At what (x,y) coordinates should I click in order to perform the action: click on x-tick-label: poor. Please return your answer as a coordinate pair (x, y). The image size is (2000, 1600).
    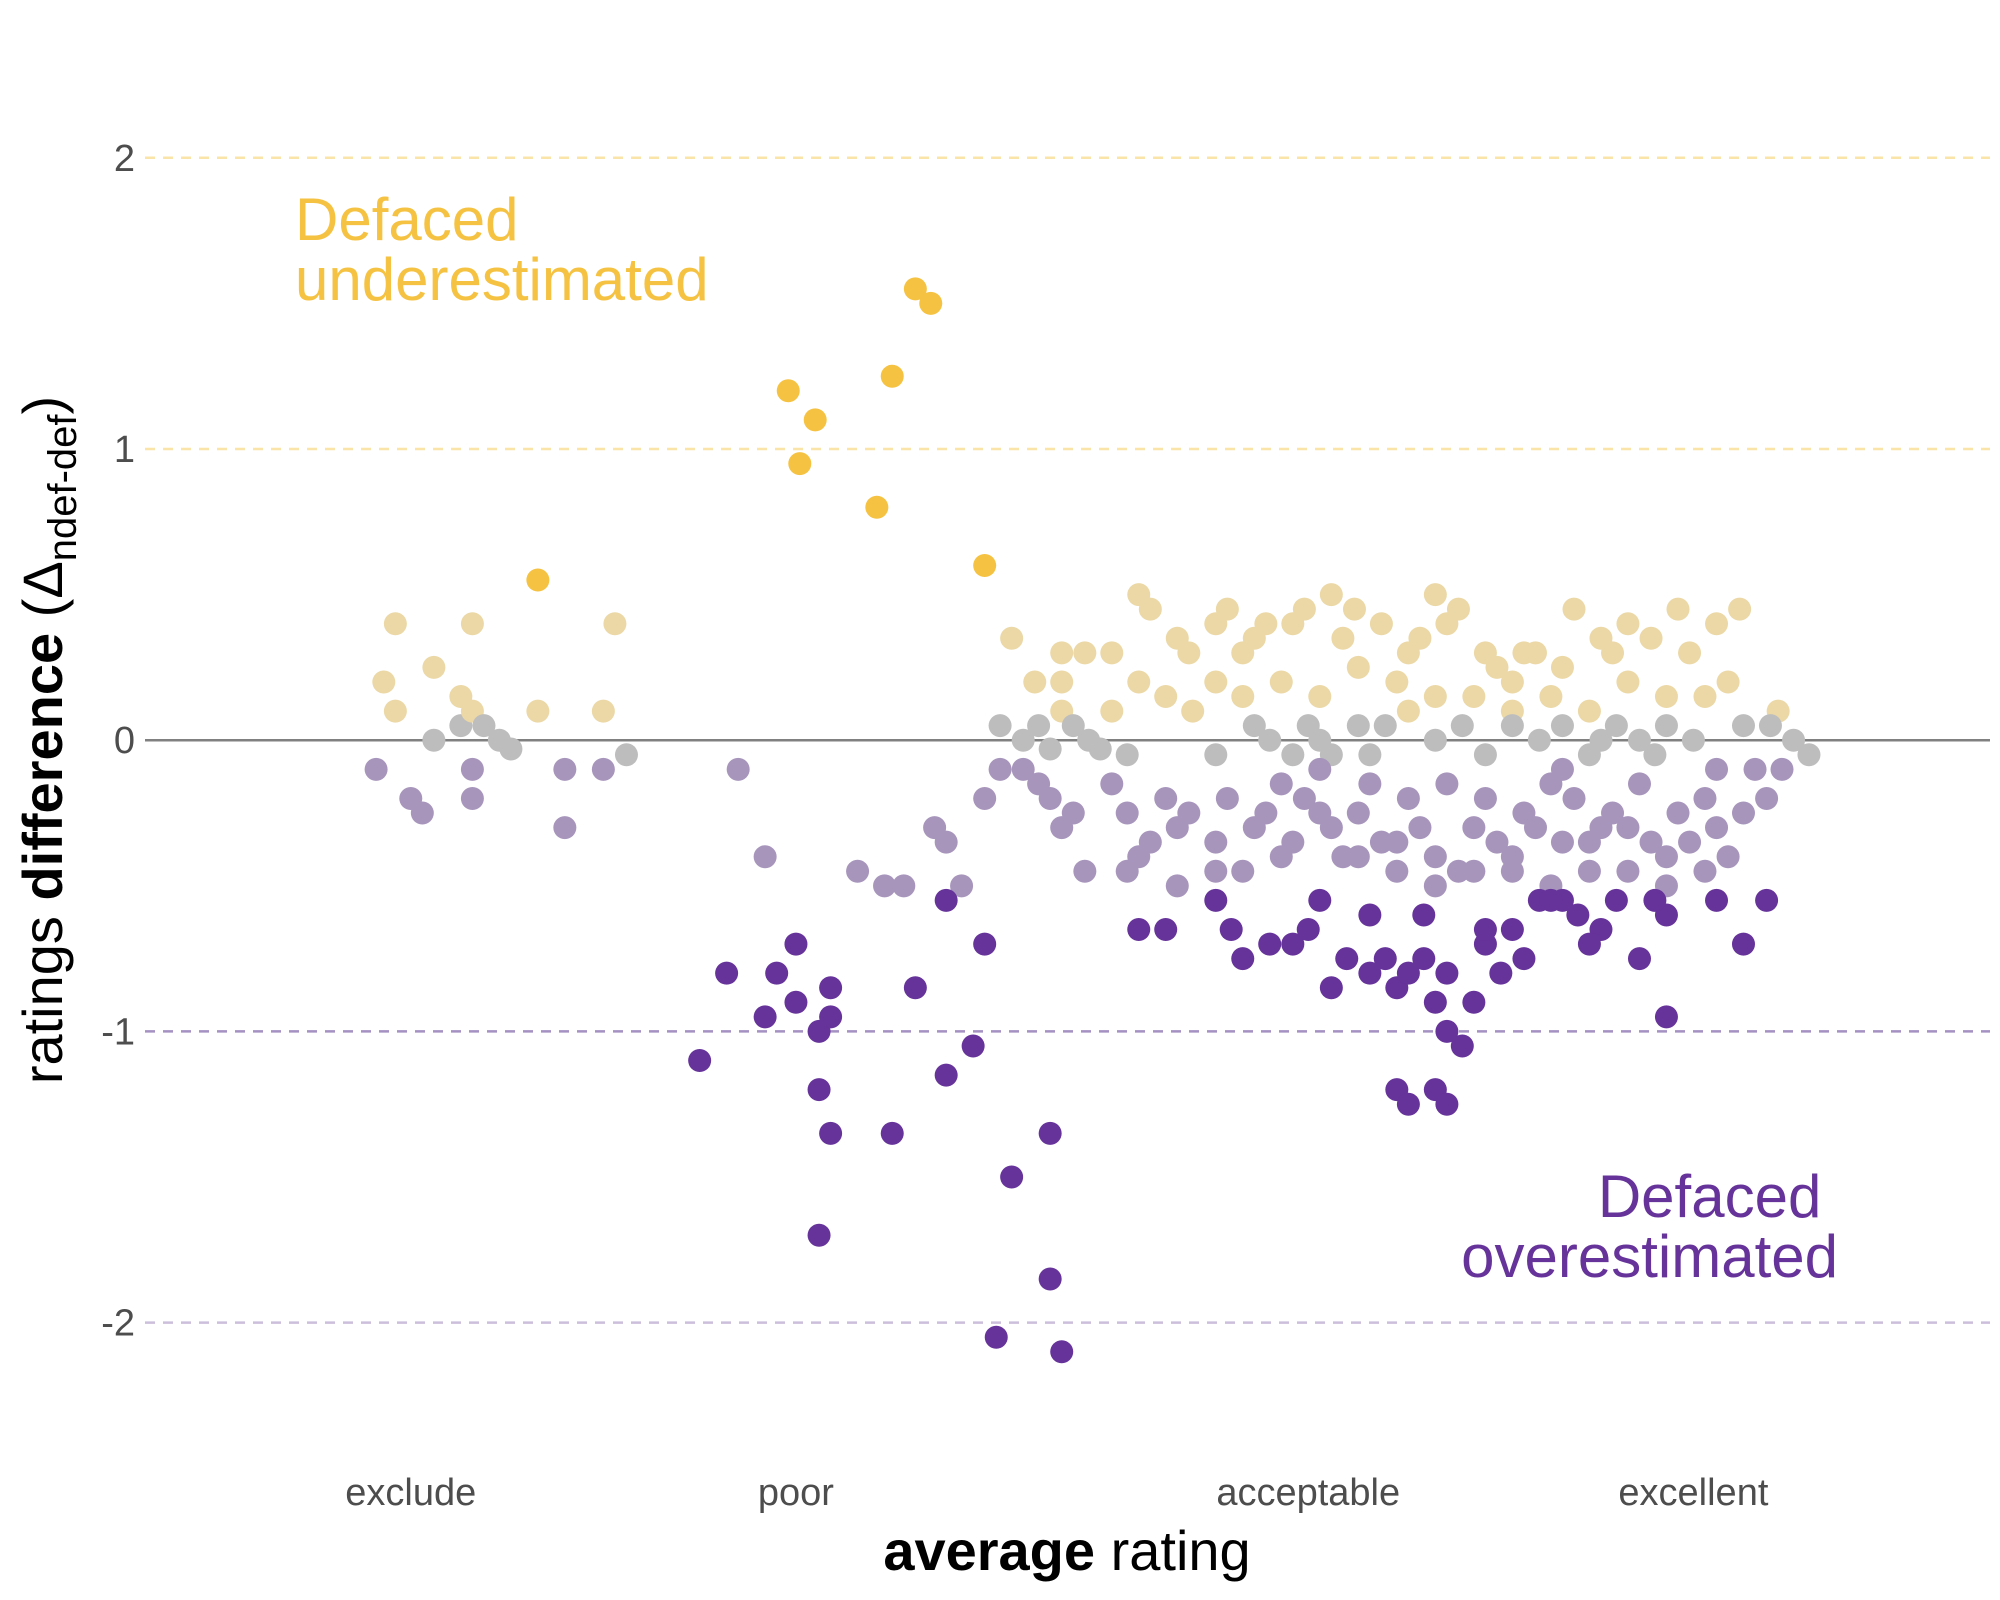
    Looking at the image, I should click on (796, 1493).